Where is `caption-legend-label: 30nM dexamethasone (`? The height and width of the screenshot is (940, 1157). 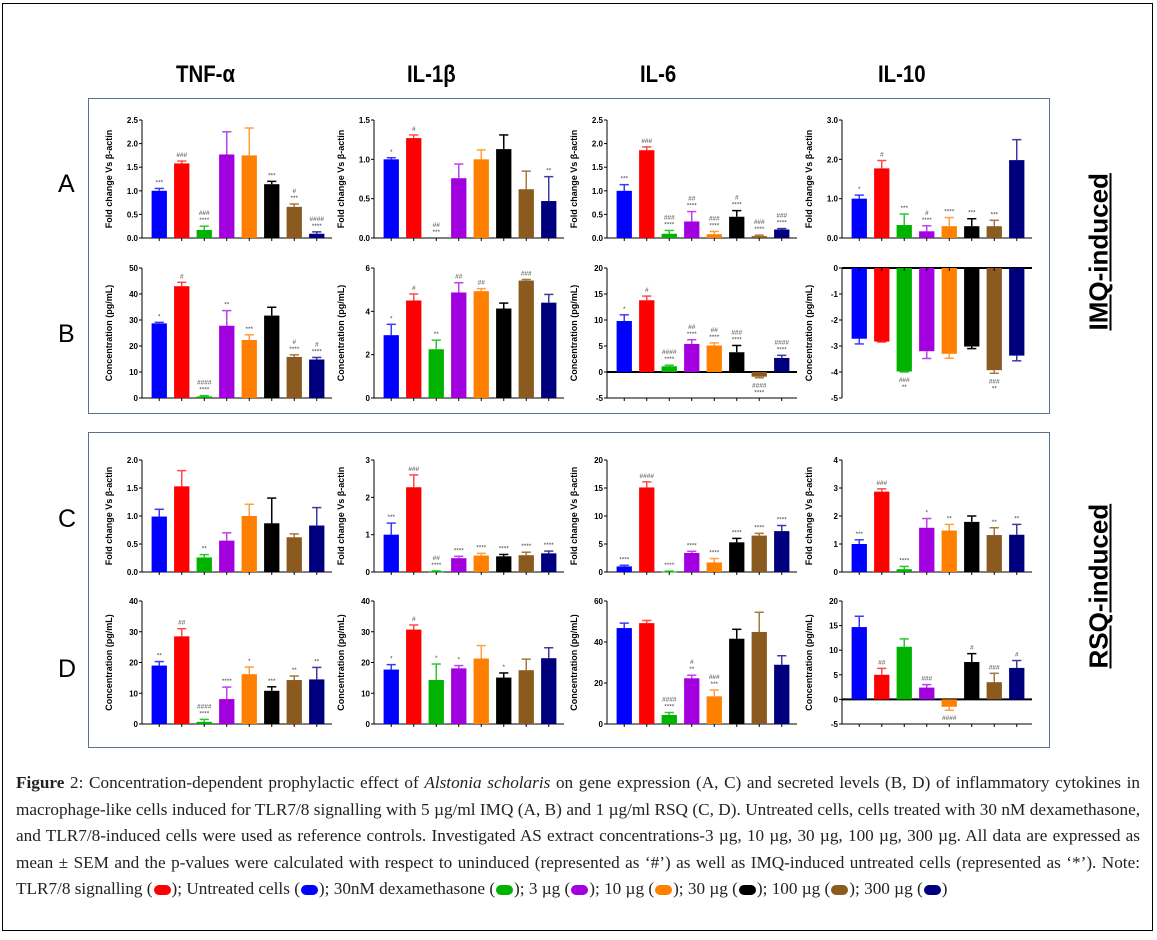 caption-legend-label: 30nM dexamethasone ( is located at coordinates (414, 888).